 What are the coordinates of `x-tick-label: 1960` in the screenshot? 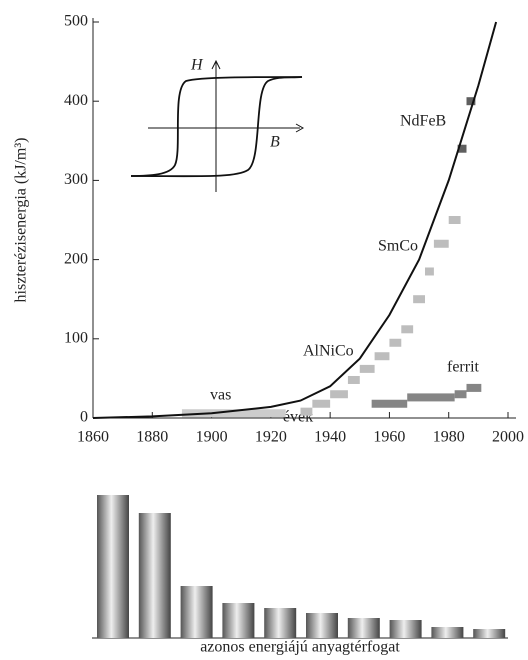 It's located at (389, 437).